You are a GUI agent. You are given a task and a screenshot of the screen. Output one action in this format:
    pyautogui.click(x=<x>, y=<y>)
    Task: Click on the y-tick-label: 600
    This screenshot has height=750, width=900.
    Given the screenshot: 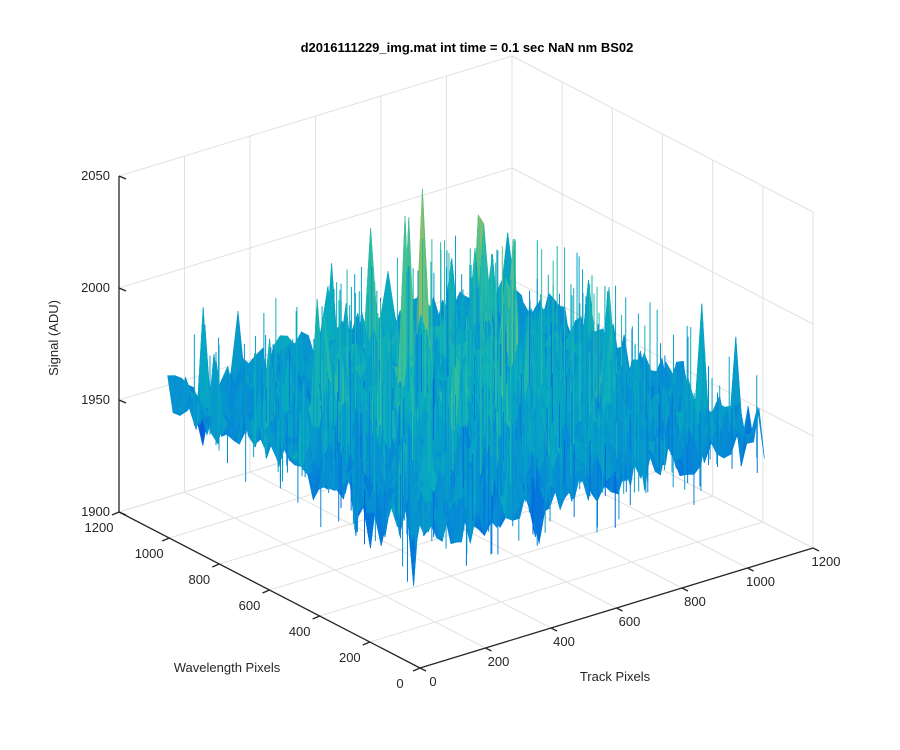 What is the action you would take?
    pyautogui.click(x=250, y=605)
    